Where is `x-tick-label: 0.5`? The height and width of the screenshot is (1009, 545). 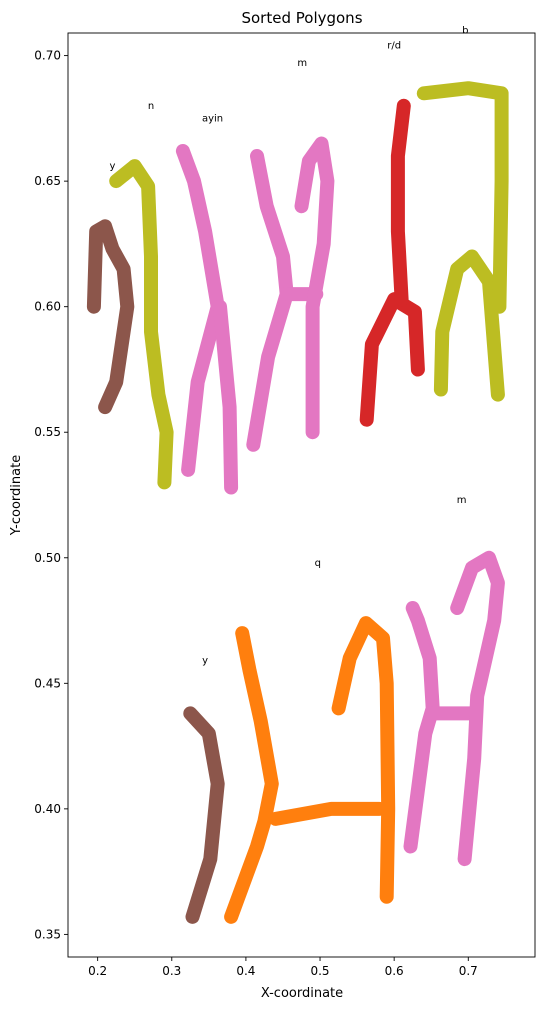
x-tick-label: 0.5 is located at coordinates (319, 971).